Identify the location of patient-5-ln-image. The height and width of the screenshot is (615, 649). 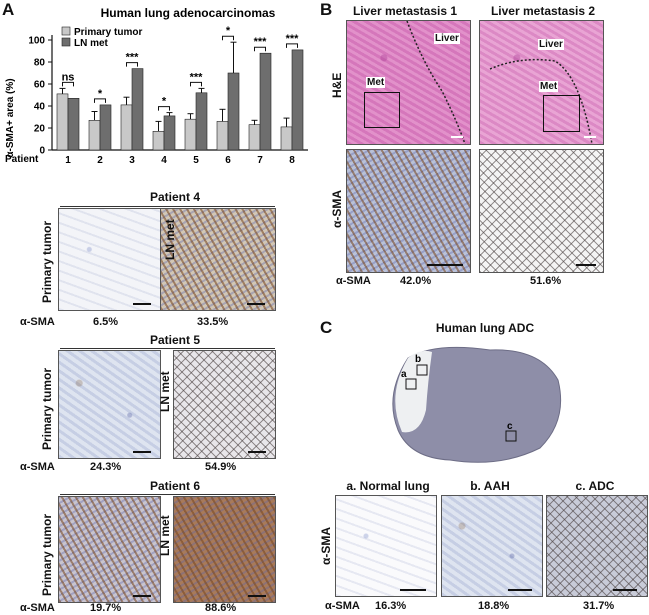
(224, 404).